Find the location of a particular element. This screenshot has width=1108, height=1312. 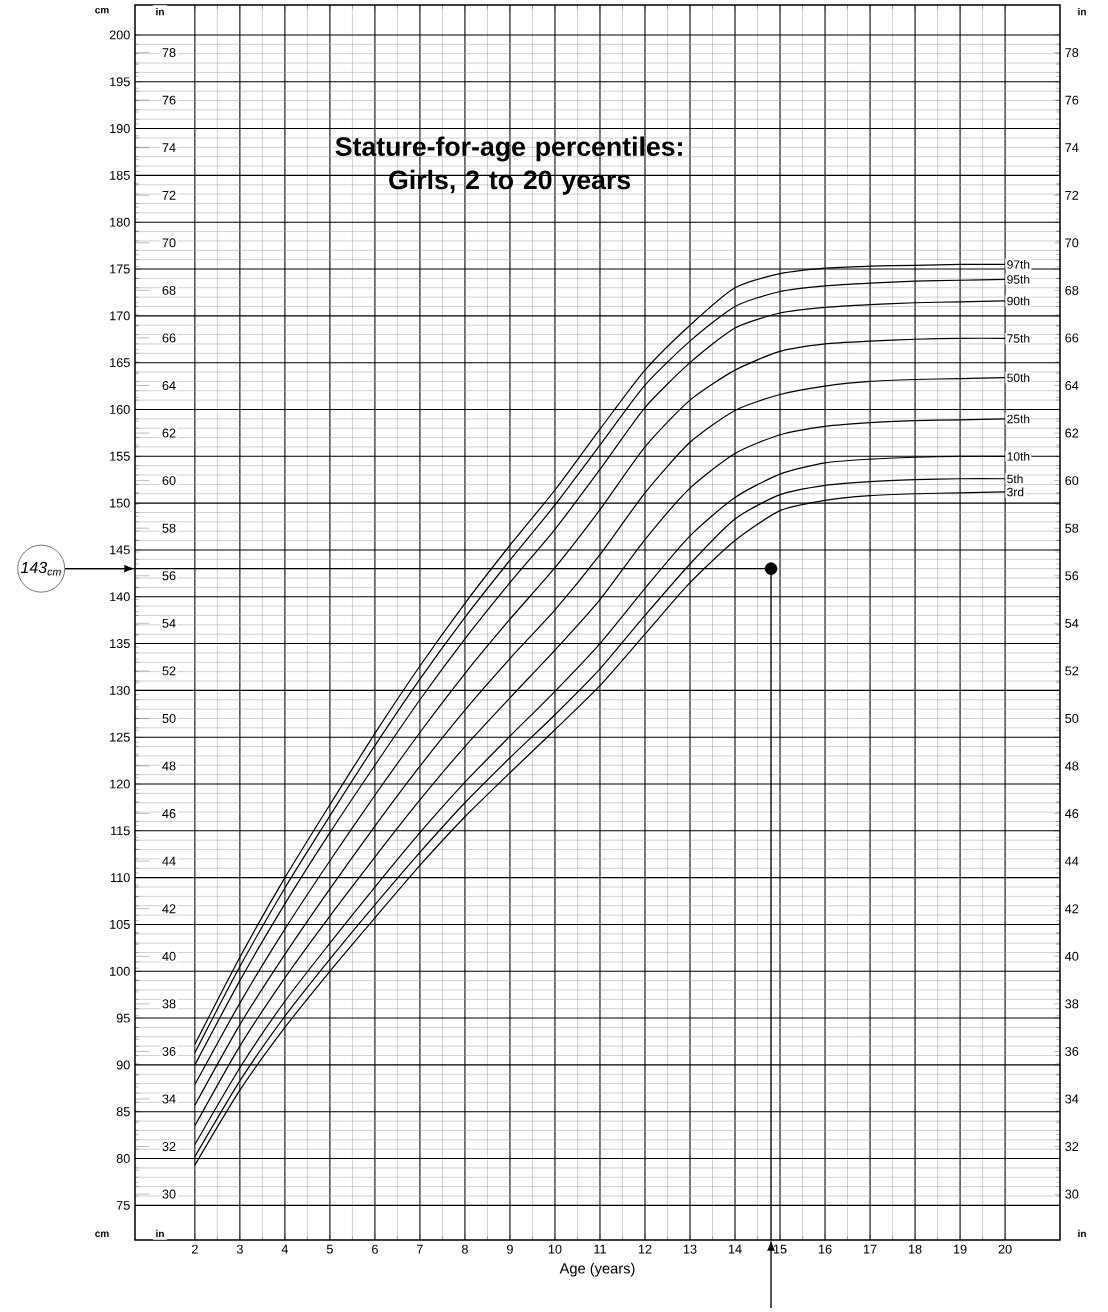

x-tick-label: 3 is located at coordinates (239, 1249).